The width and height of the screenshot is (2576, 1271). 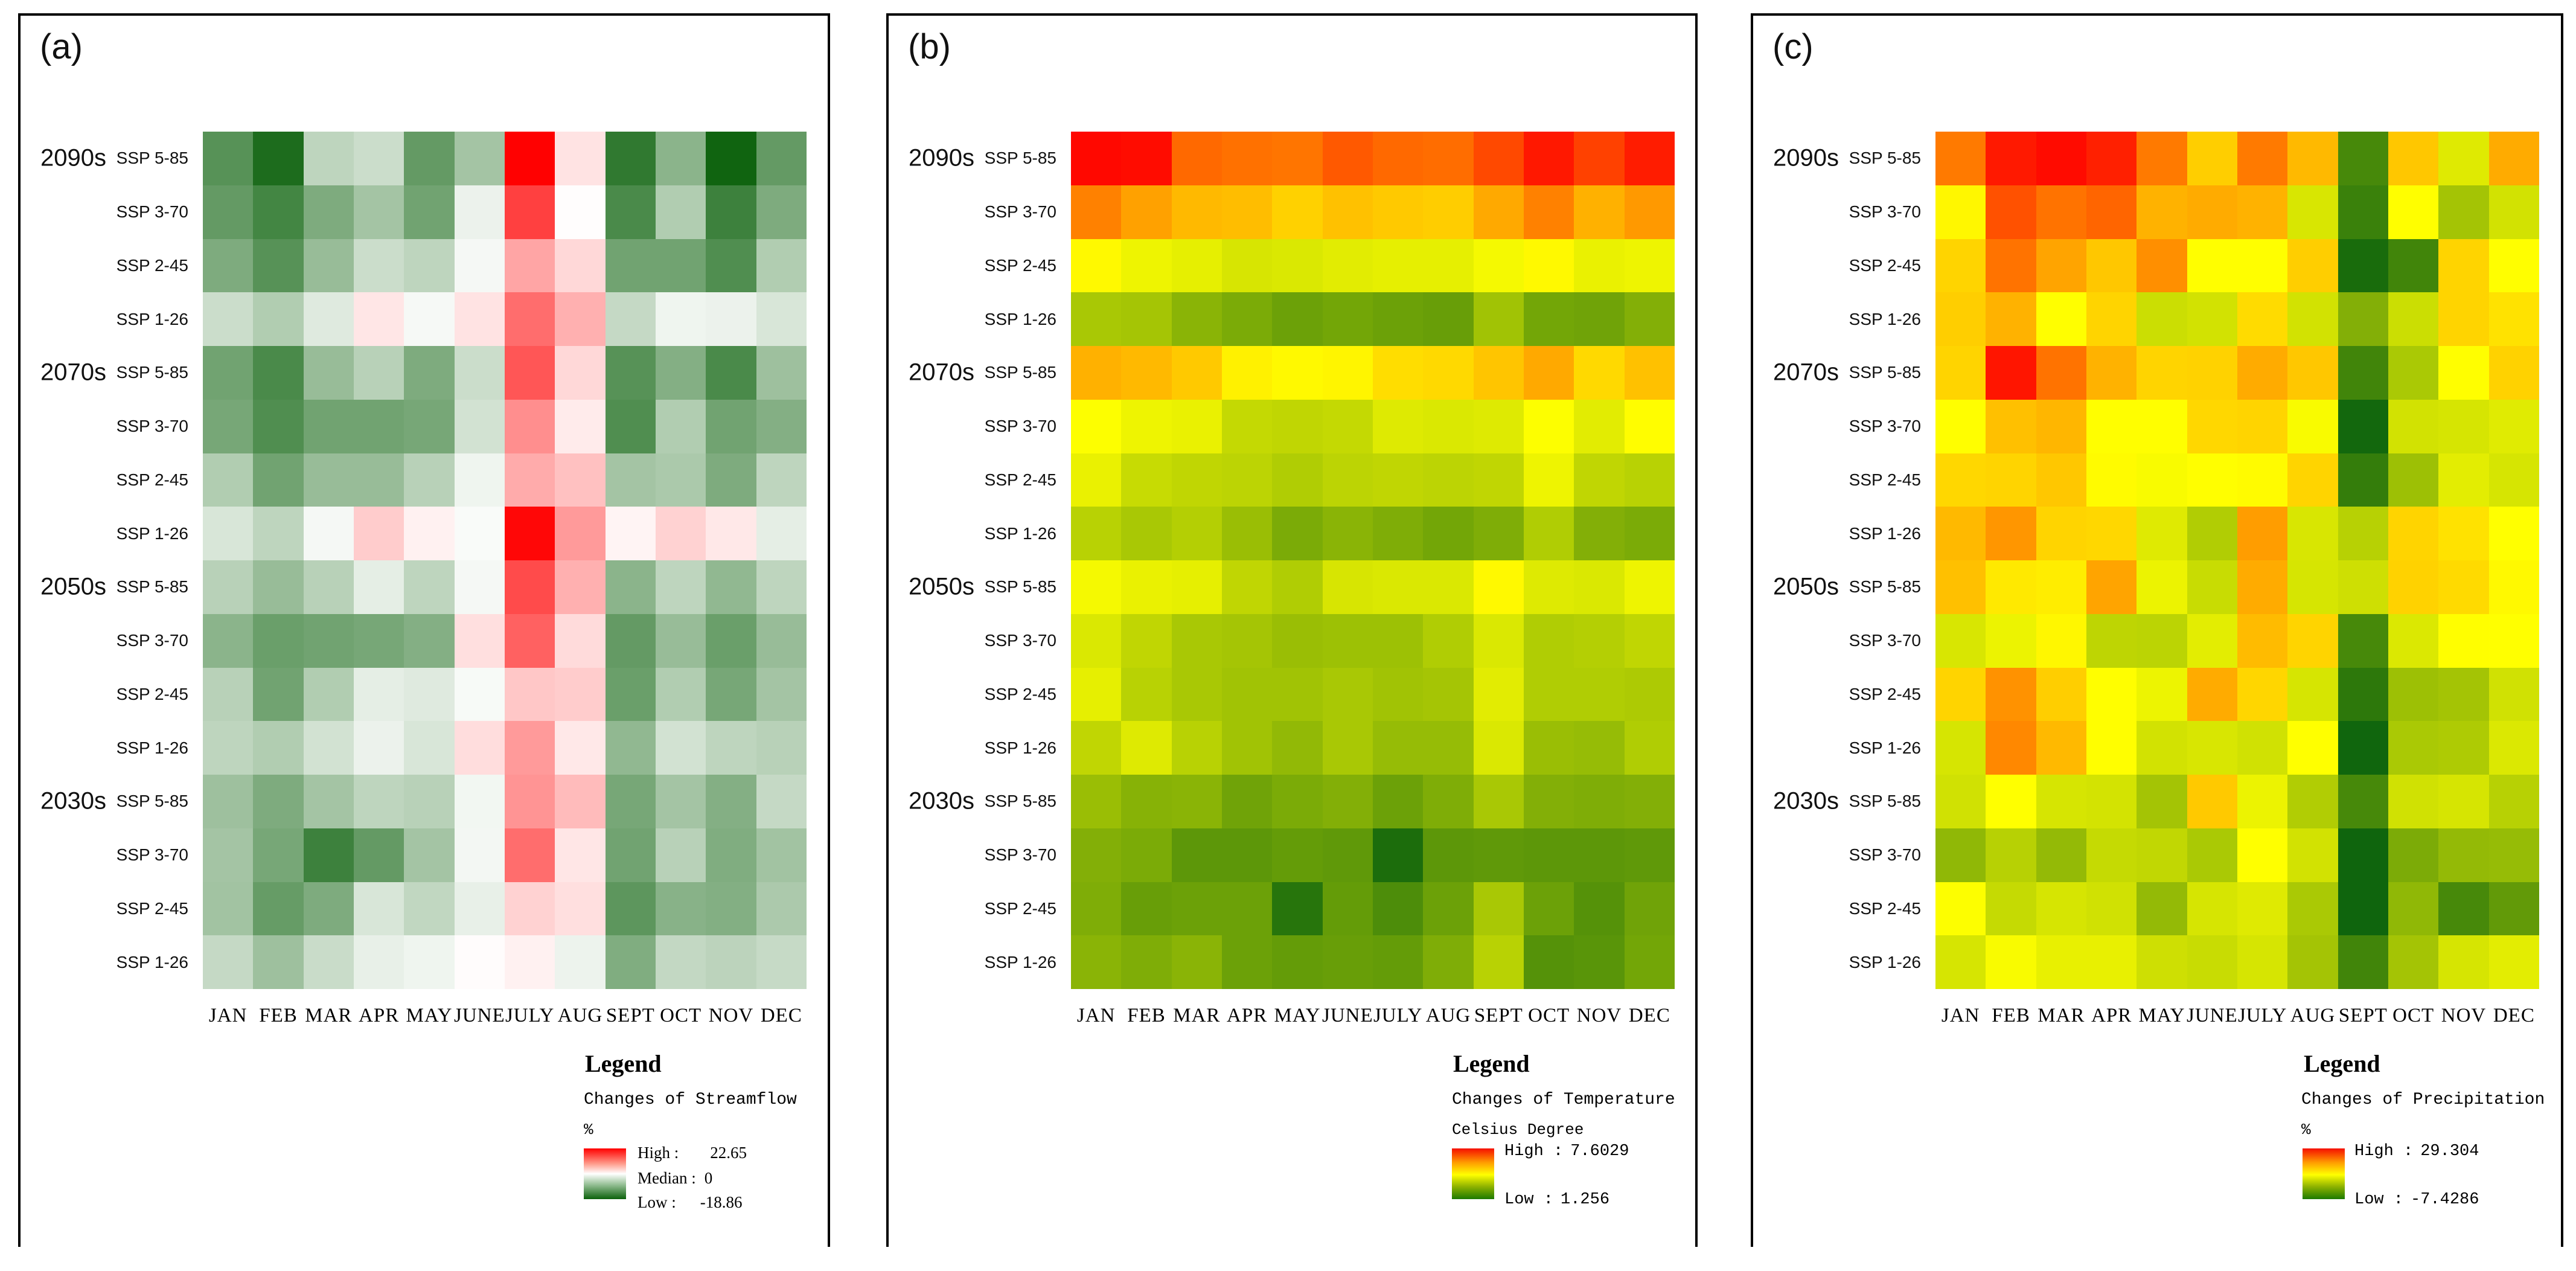 What do you see at coordinates (152, 158) in the screenshot?
I see `scenario-label: SSP 5-85` at bounding box center [152, 158].